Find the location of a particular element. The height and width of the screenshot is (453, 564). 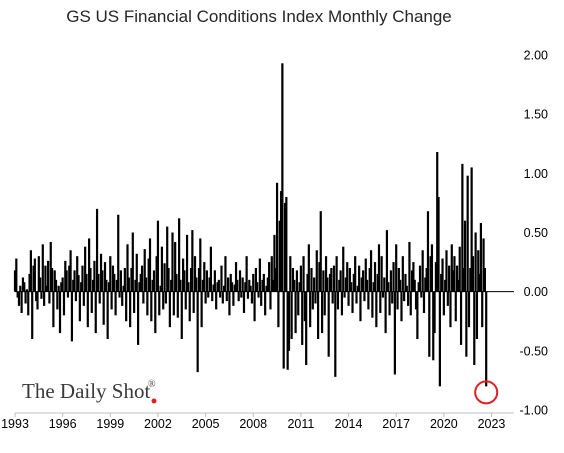

x-tick-label: 2017 is located at coordinates (396, 424).